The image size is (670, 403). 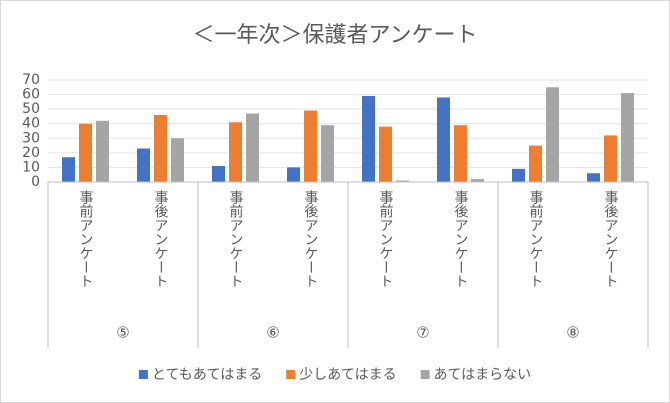 I want to click on y-tick-label: 20, so click(x=31, y=153).